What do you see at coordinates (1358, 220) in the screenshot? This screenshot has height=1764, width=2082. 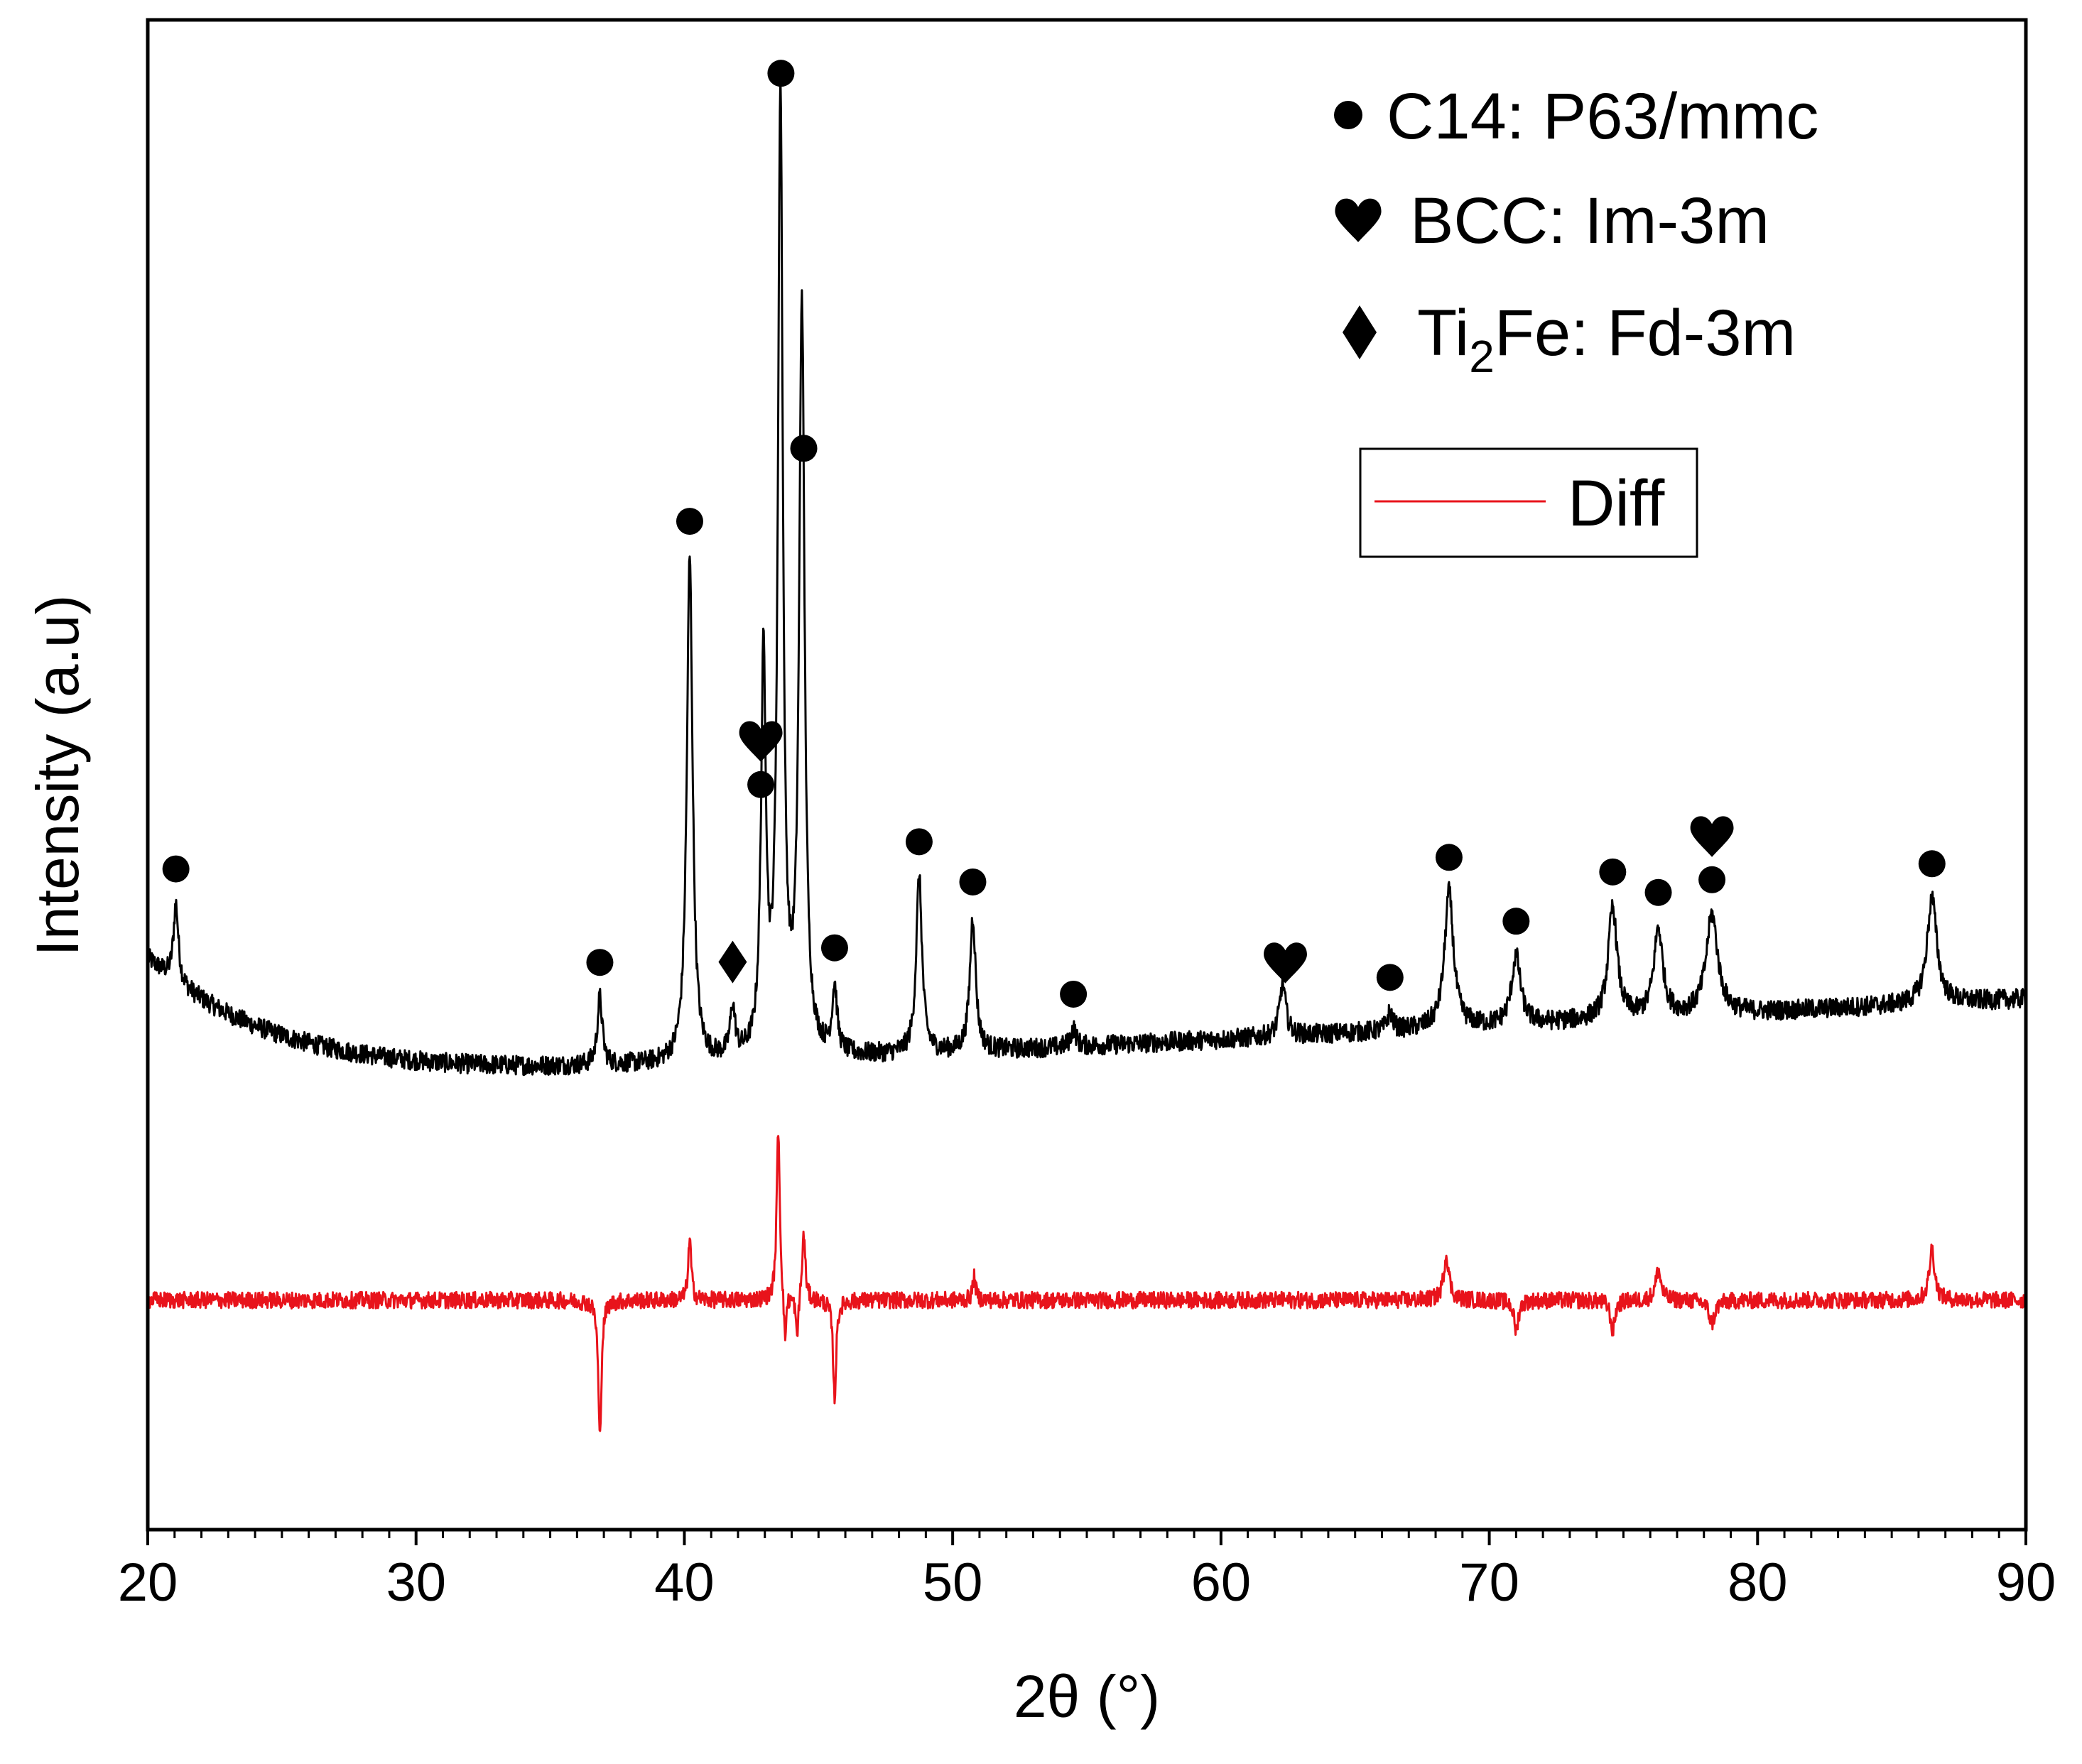 I see `heart-icon` at bounding box center [1358, 220].